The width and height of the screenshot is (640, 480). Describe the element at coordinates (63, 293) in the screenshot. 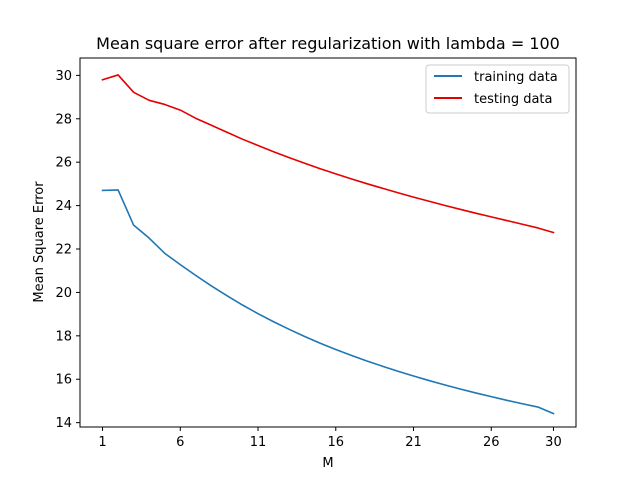

I see `y-tick-label: 20` at that location.